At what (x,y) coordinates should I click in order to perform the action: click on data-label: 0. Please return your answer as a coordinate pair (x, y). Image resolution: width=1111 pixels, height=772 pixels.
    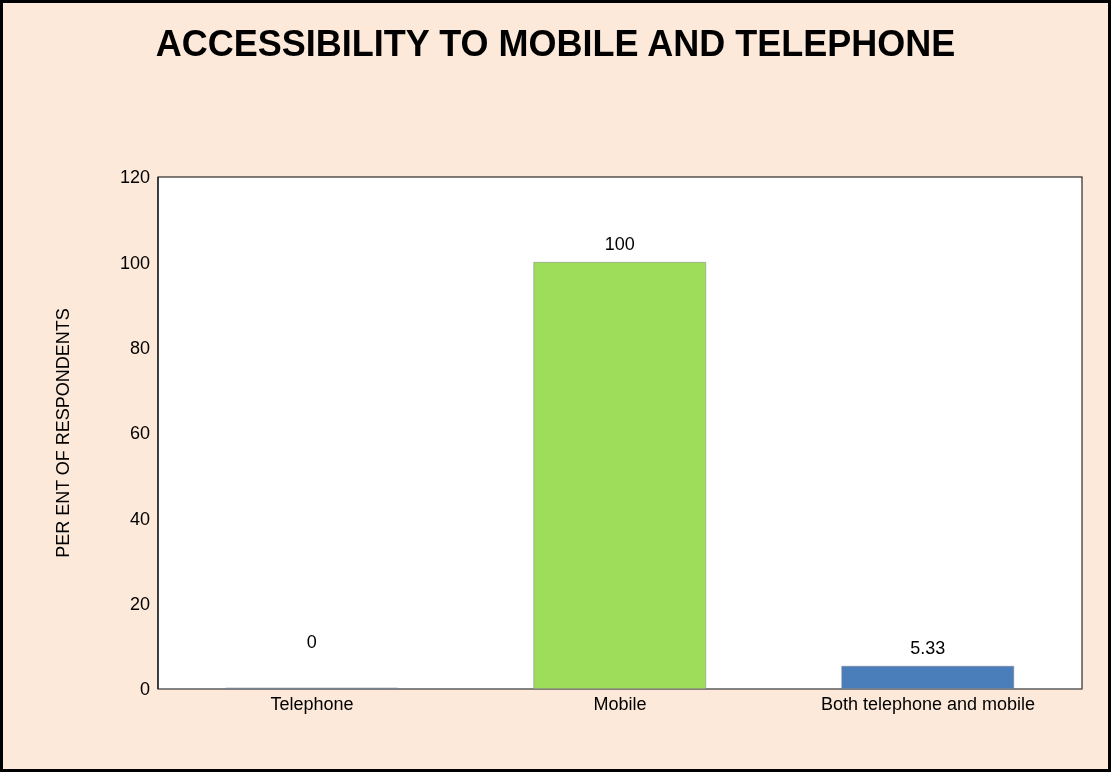
    Looking at the image, I should click on (311, 642).